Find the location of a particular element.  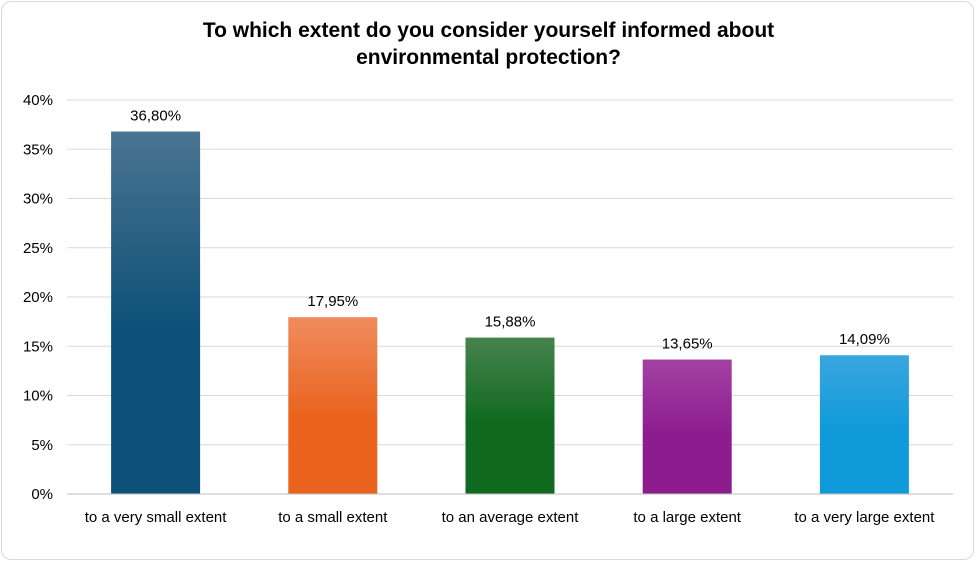

x-tick-label: to a very large extent is located at coordinates (864, 517).